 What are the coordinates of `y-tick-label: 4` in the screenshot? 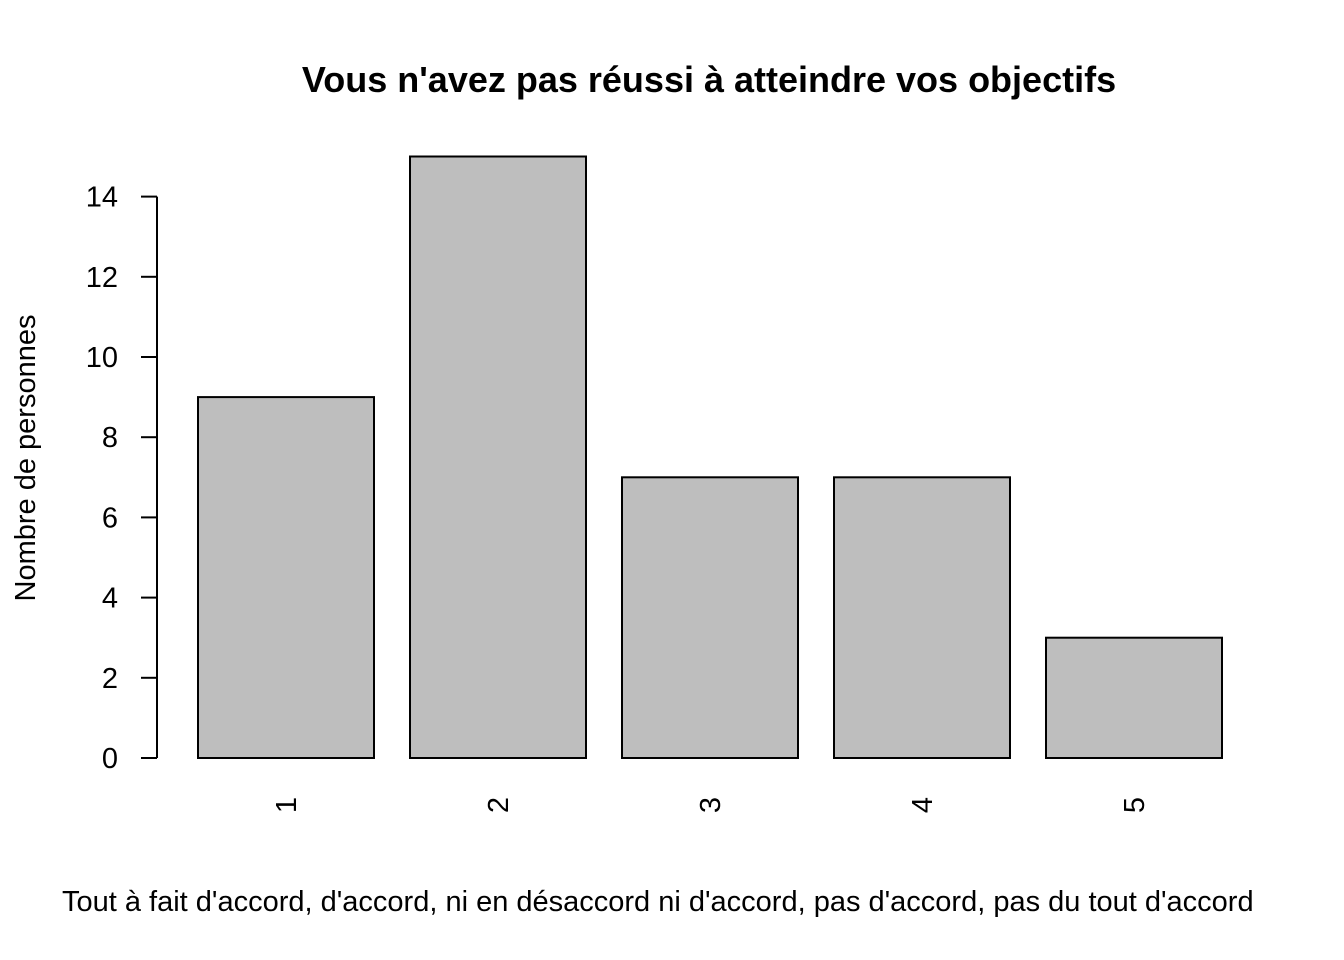 It's located at (110, 599).